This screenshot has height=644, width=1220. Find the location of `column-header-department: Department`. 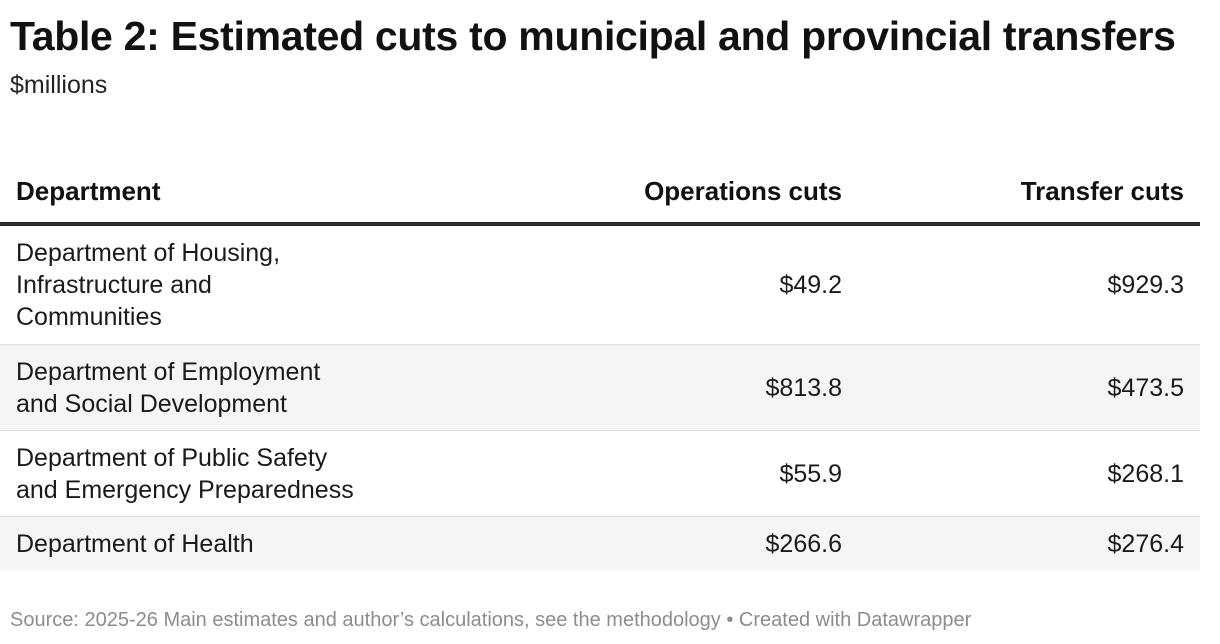

column-header-department: Department is located at coordinates (260, 193).